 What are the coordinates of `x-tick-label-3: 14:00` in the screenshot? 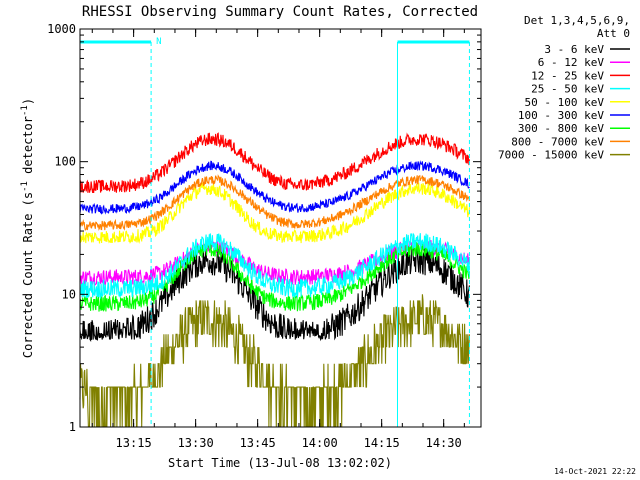 It's located at (320, 443).